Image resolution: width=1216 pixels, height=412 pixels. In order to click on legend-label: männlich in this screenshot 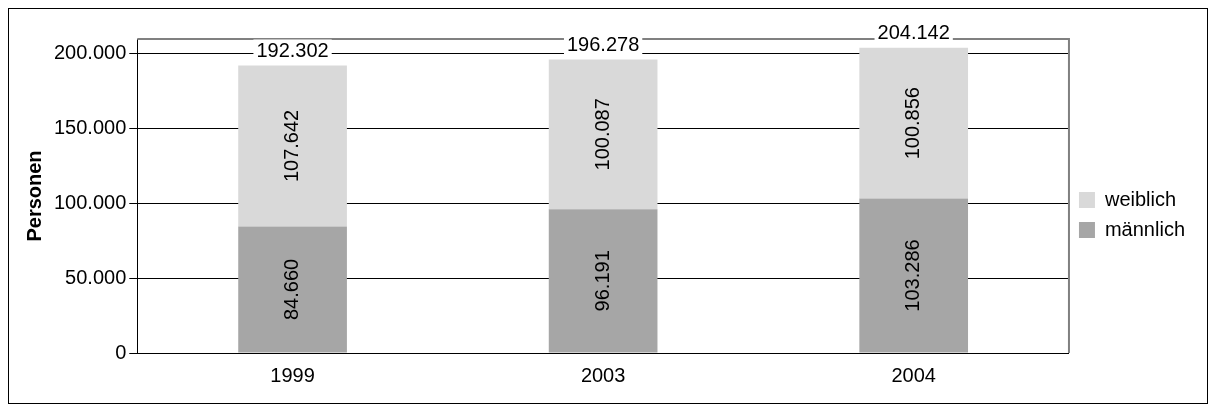, I will do `click(1145, 228)`.